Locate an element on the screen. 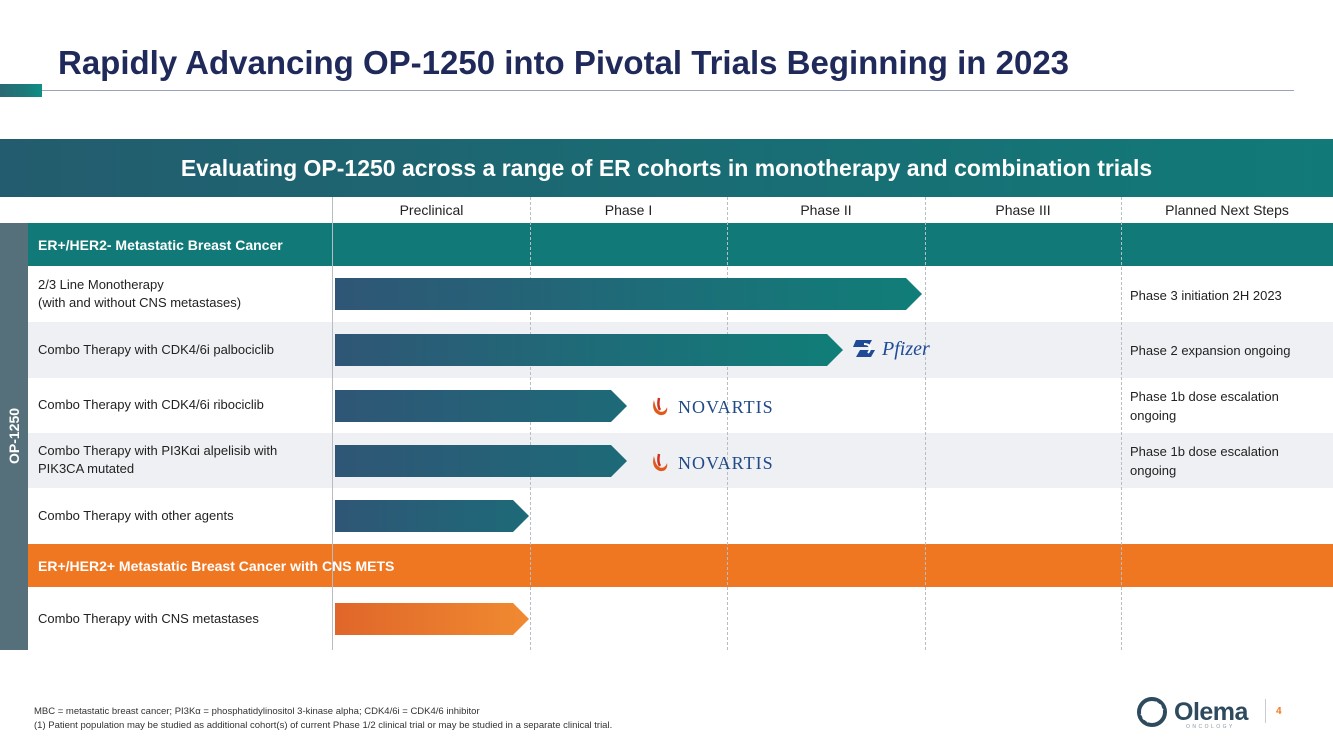  olema-wordmark: Olema is located at coordinates (1211, 711).